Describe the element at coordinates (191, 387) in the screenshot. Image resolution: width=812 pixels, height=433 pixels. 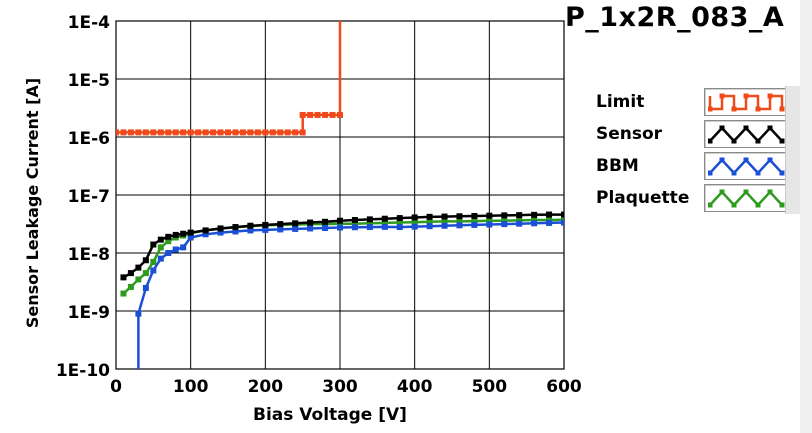
I see `x-tick-label: 100` at that location.